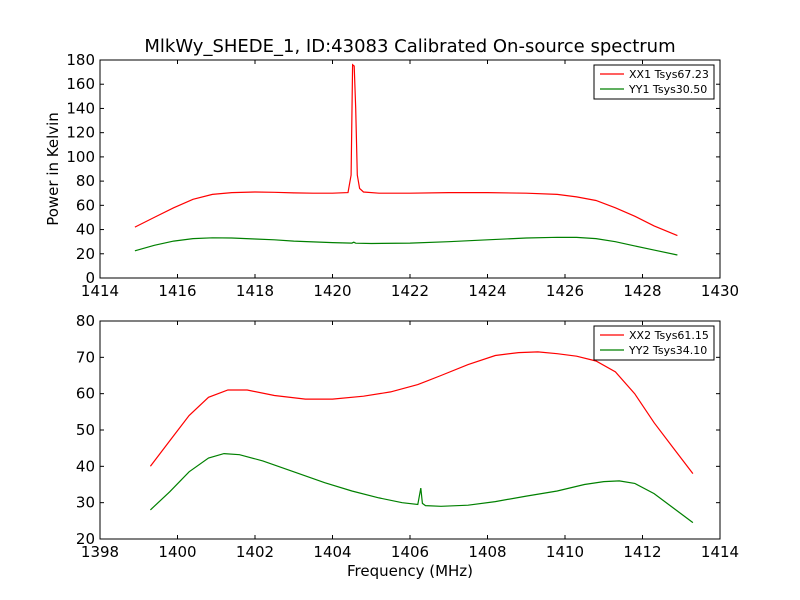 Image resolution: width=800 pixels, height=600 pixels. Describe the element at coordinates (410, 571) in the screenshot. I see `bottom-chart-xlabel: Frequency (MHz)` at that location.